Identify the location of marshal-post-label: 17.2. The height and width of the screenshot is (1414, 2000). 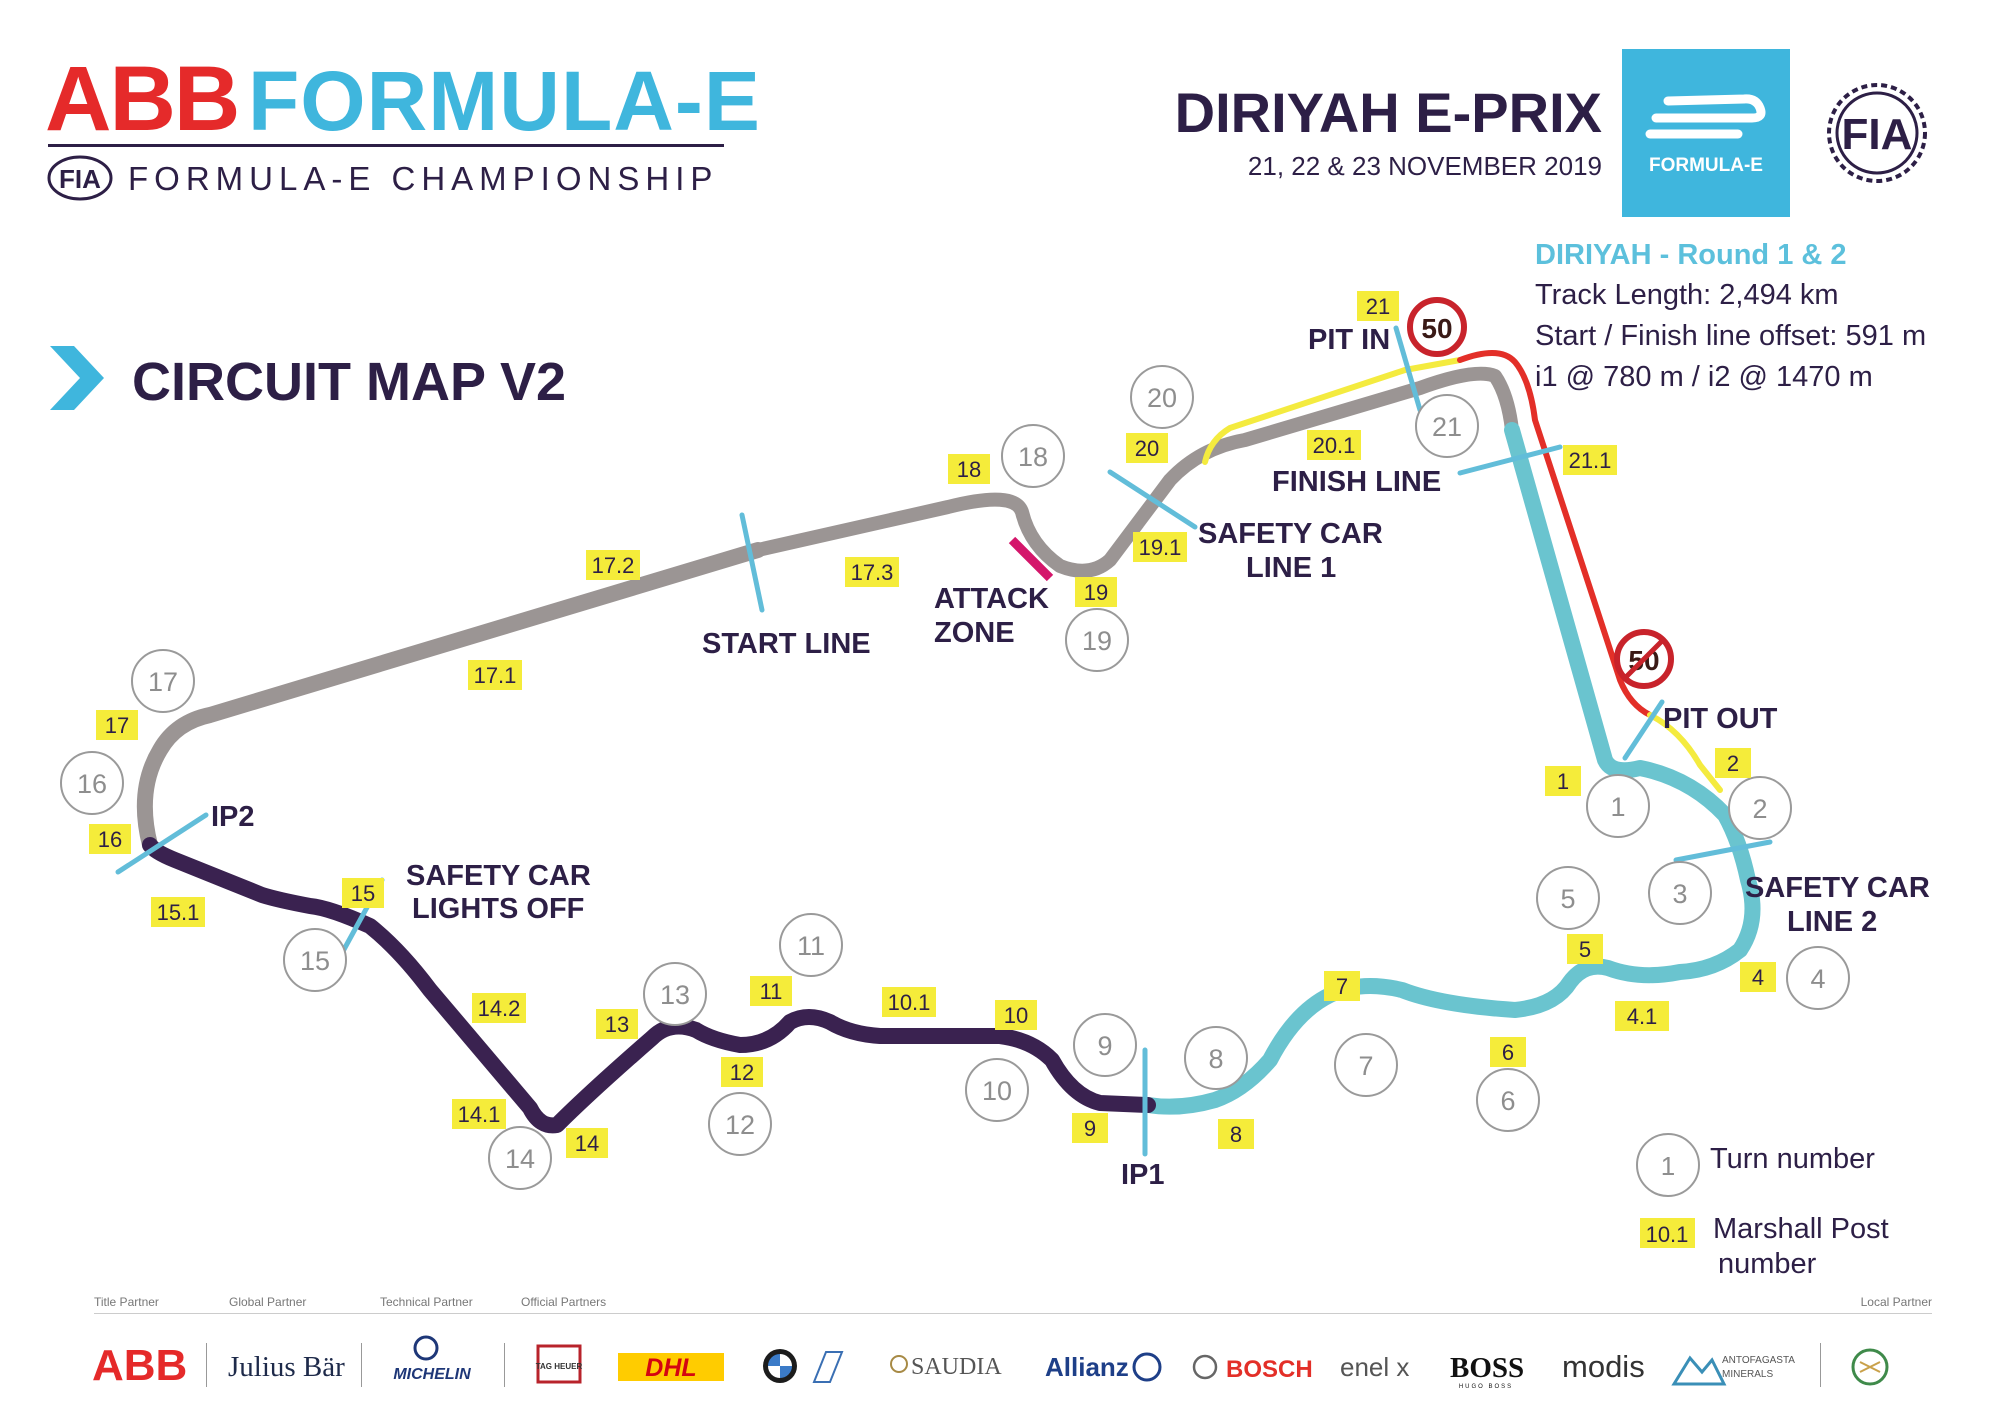
(613, 565).